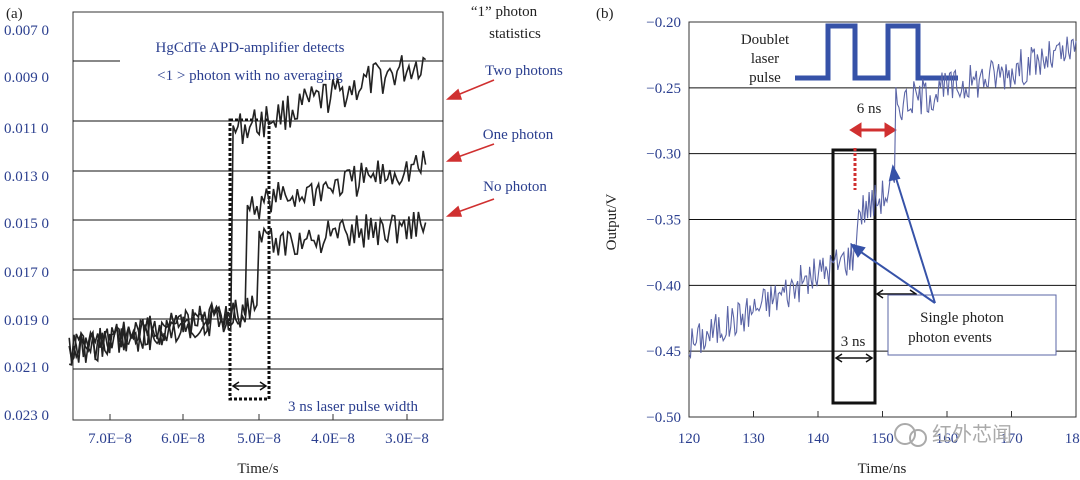 The image size is (1080, 480). Describe the element at coordinates (663, 286) in the screenshot. I see `y-tick-label: −0.40` at that location.